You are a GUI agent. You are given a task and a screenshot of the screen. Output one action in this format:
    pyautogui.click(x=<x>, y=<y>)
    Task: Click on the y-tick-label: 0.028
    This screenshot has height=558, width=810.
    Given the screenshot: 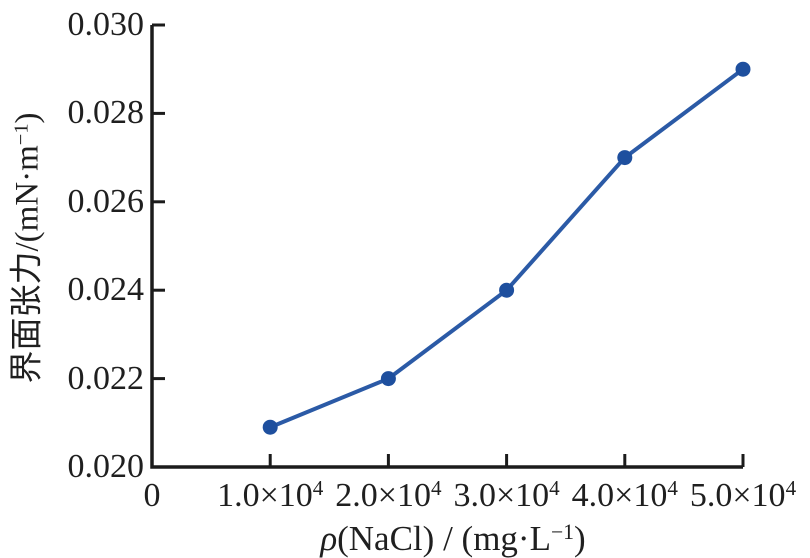 What is the action you would take?
    pyautogui.click(x=106, y=113)
    